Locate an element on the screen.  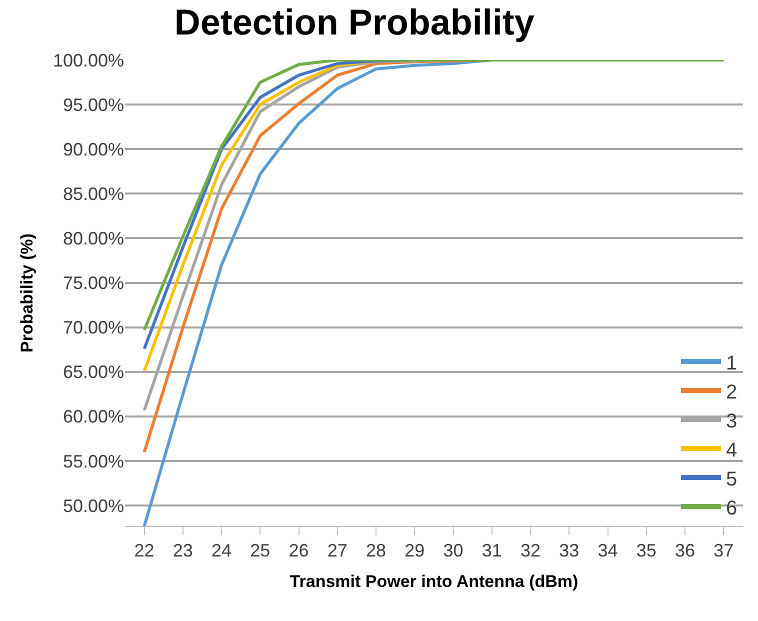
y-tick-label: 90.00% is located at coordinates (93, 149).